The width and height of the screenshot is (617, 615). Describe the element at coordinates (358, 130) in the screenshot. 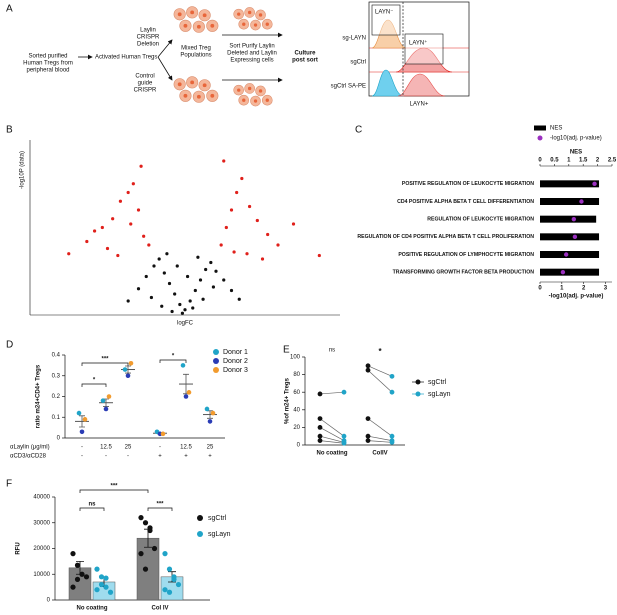

I see `panel-label: C` at that location.